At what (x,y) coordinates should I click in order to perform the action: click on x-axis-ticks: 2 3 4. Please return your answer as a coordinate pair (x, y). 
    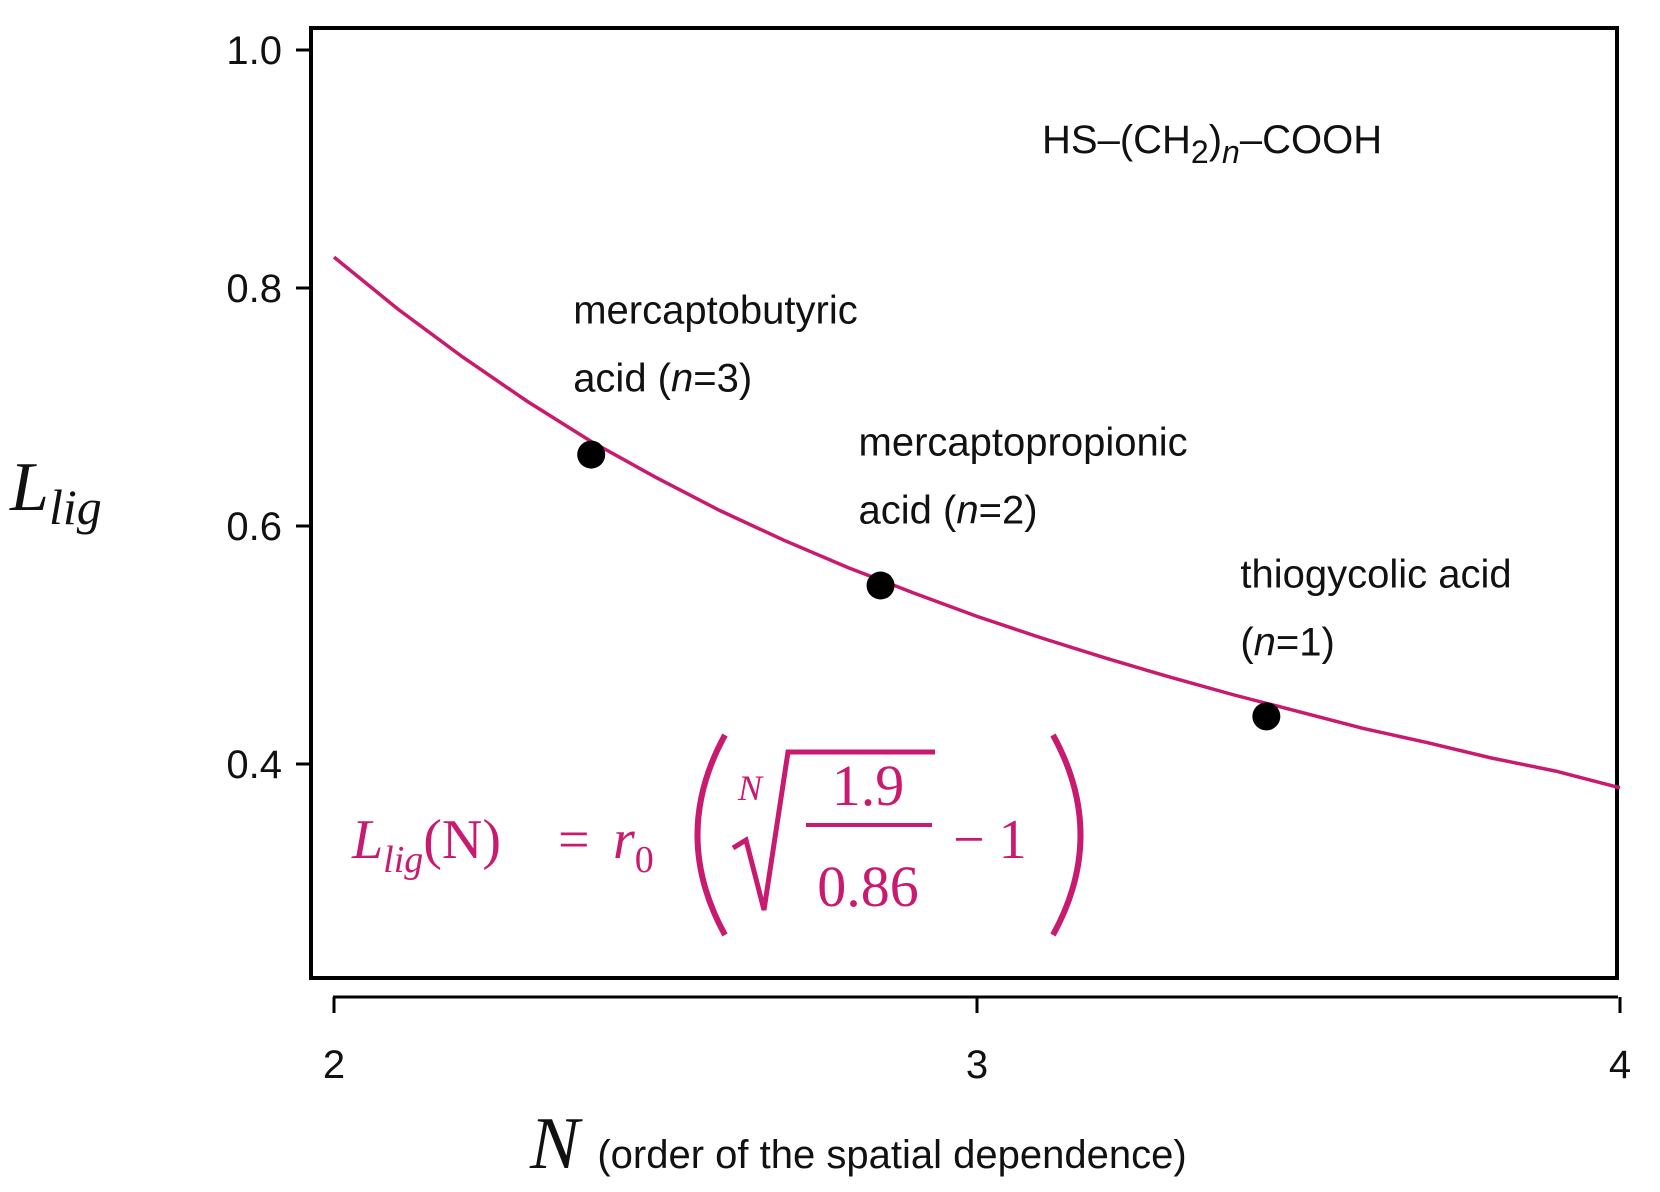
    Looking at the image, I should click on (977, 1042).